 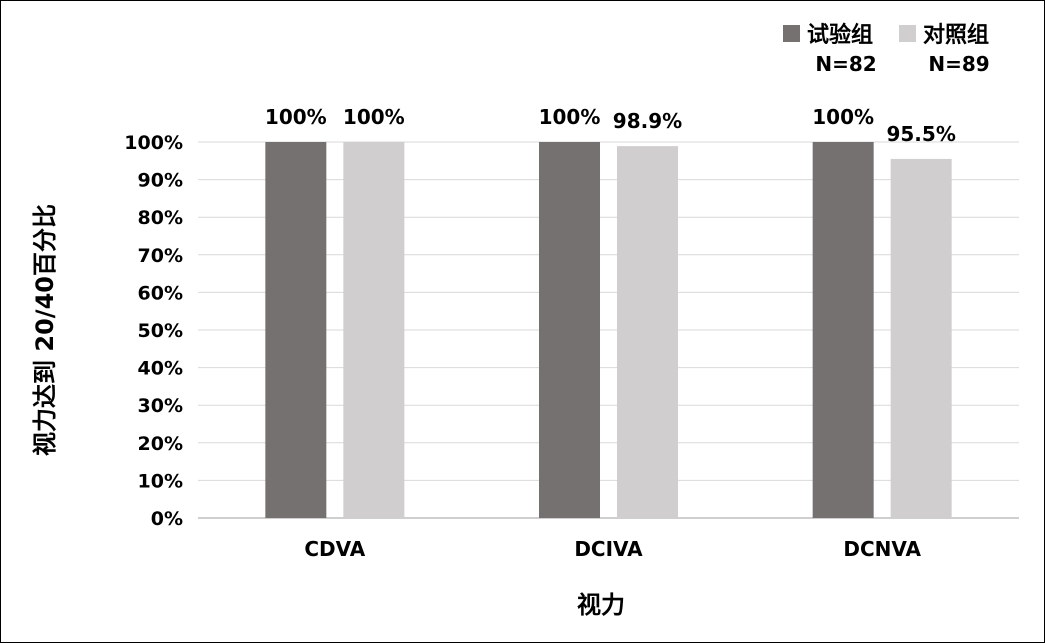 What do you see at coordinates (160, 481) in the screenshot?
I see `y-tick-label: 10%` at bounding box center [160, 481].